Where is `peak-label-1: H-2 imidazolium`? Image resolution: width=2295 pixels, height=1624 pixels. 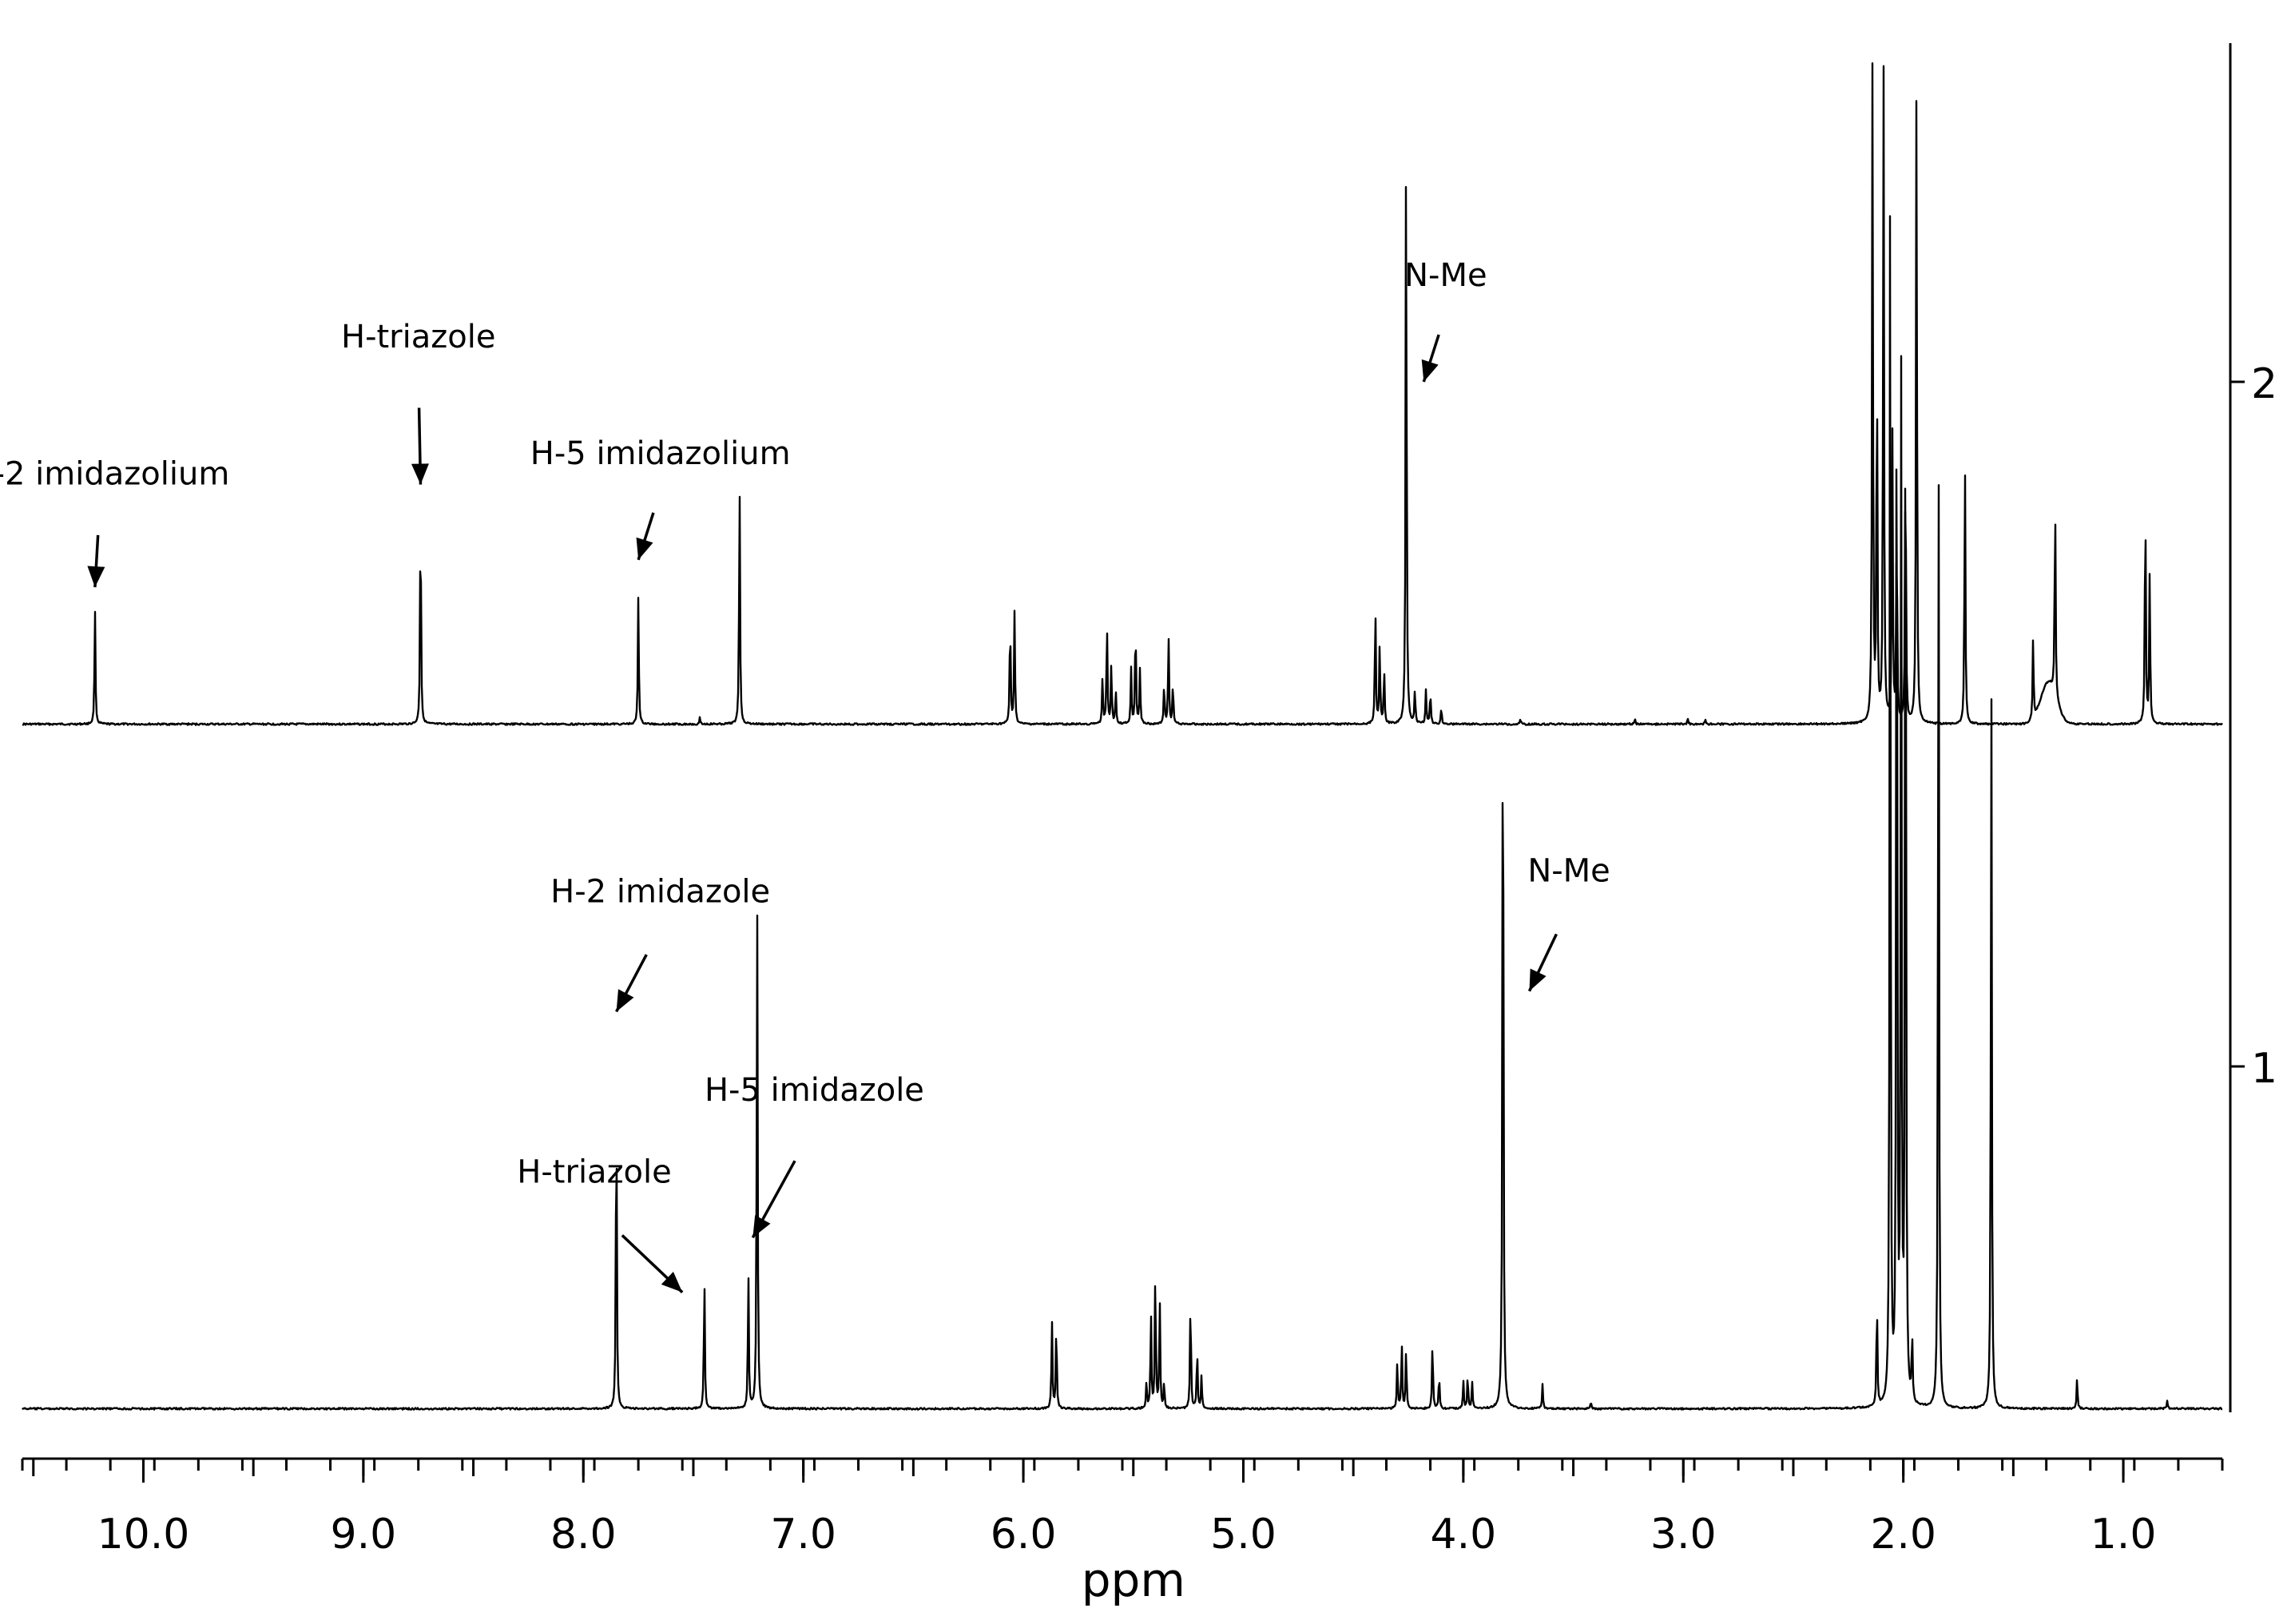 peak-label-1: H-2 imidazolium is located at coordinates (114, 474).